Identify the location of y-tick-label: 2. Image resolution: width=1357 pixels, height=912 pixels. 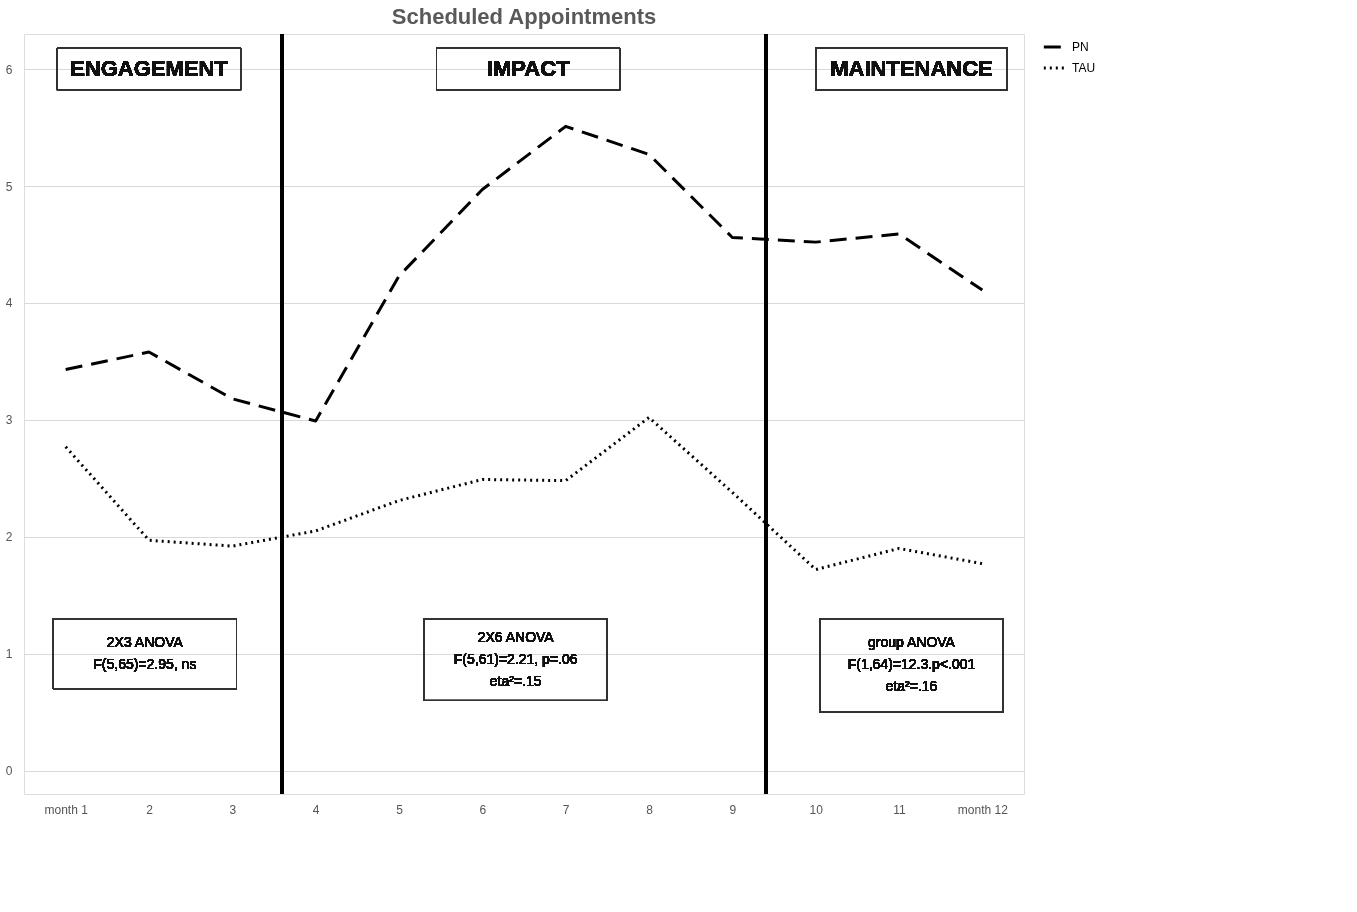
(9, 537).